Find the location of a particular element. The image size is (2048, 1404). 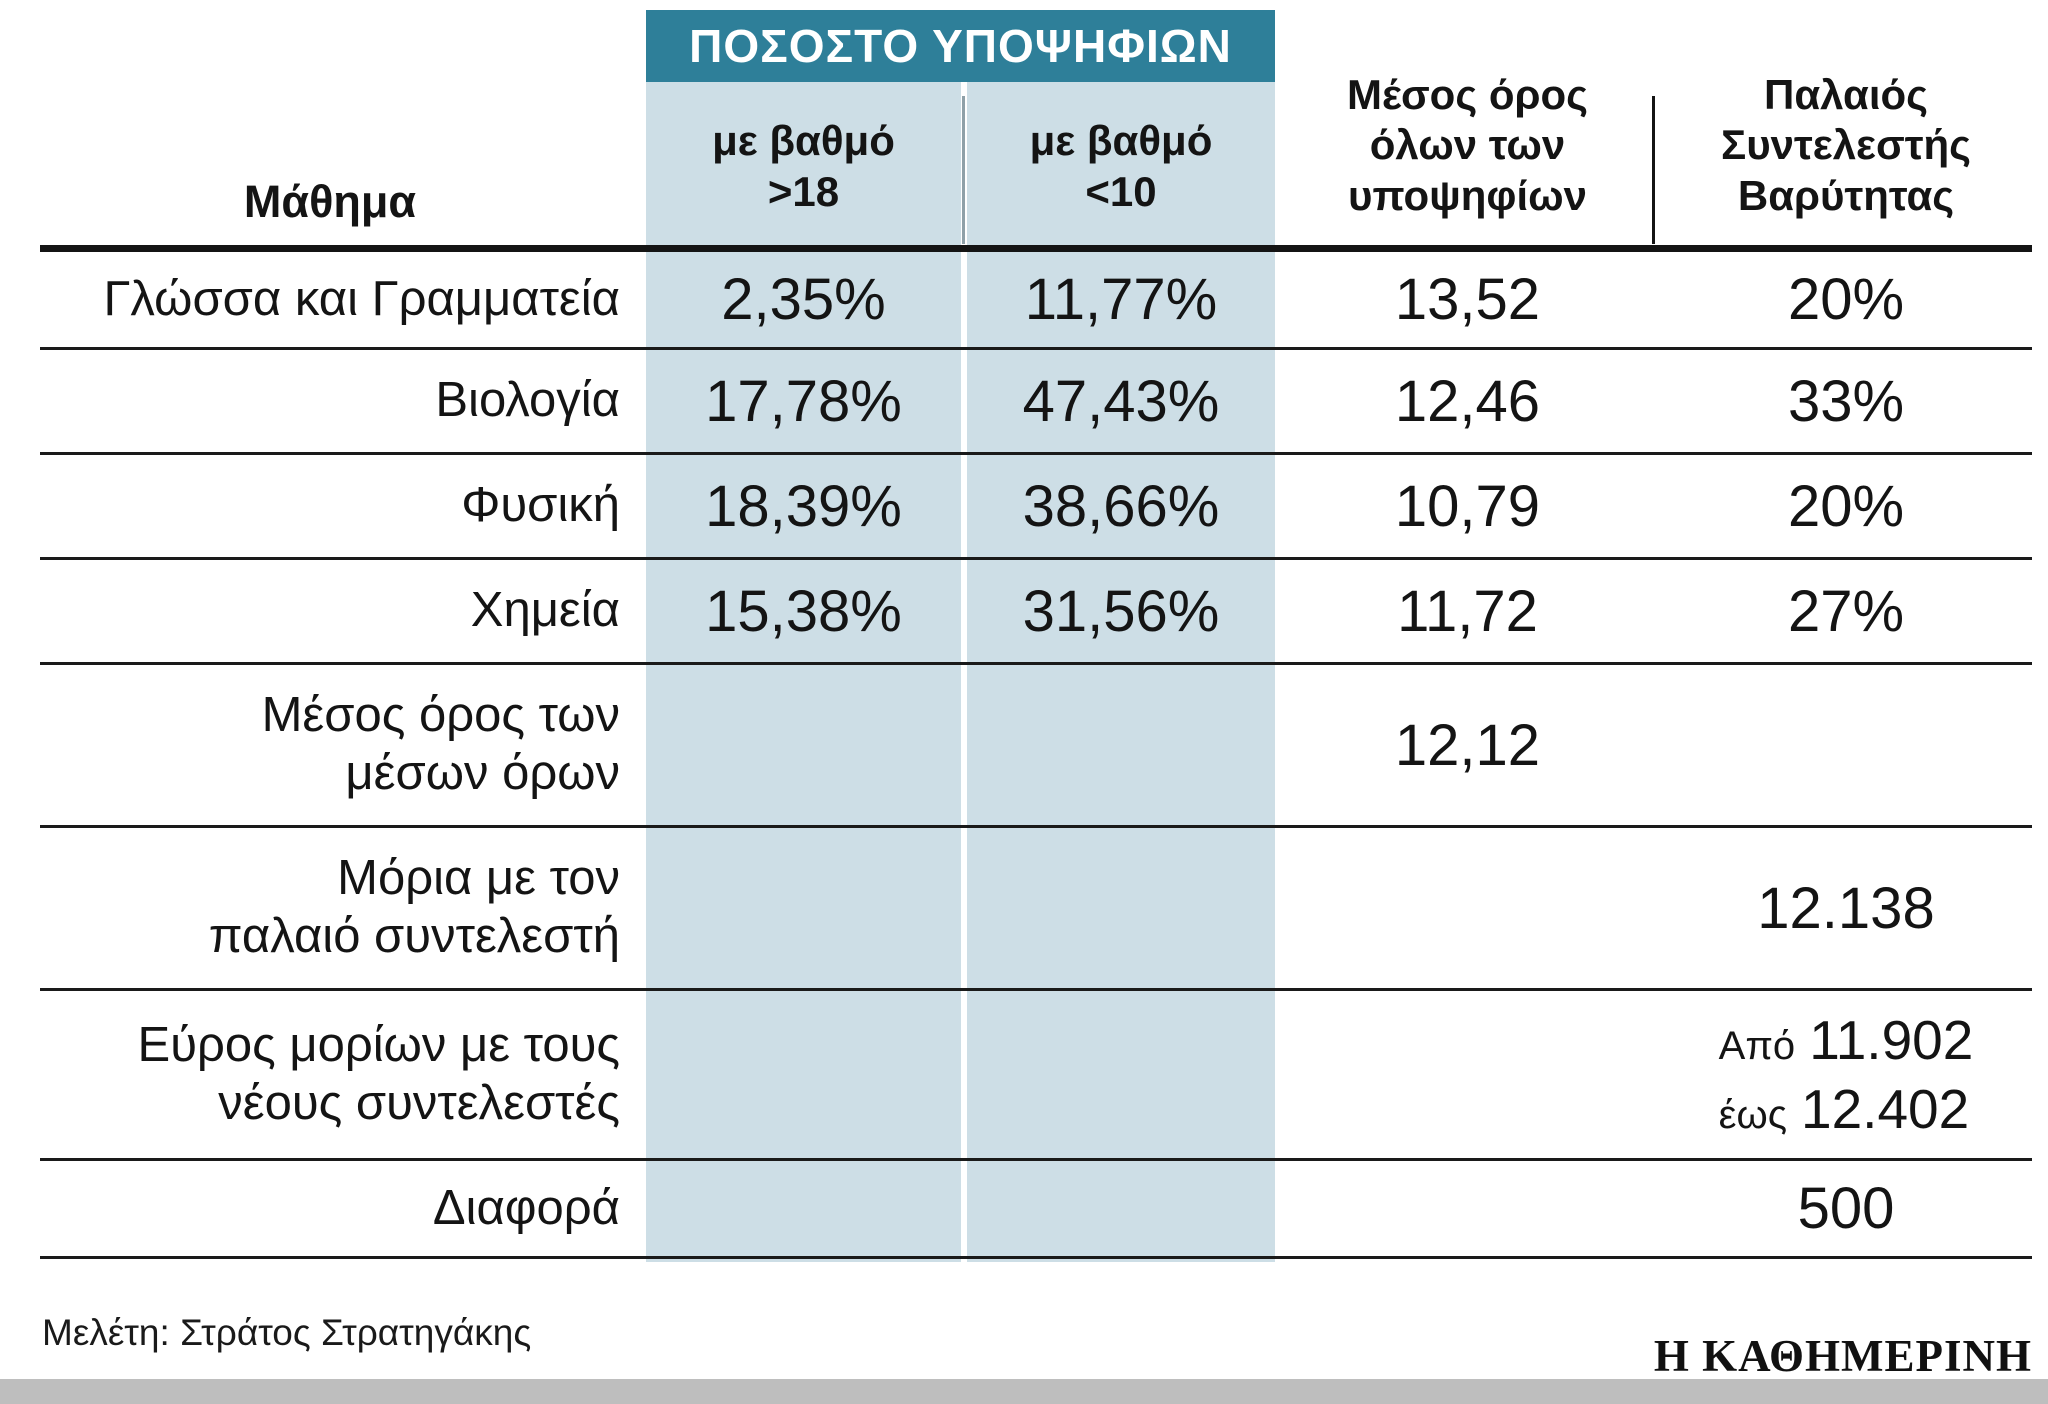

cell-lt10: 47,43% is located at coordinates (1121, 401).